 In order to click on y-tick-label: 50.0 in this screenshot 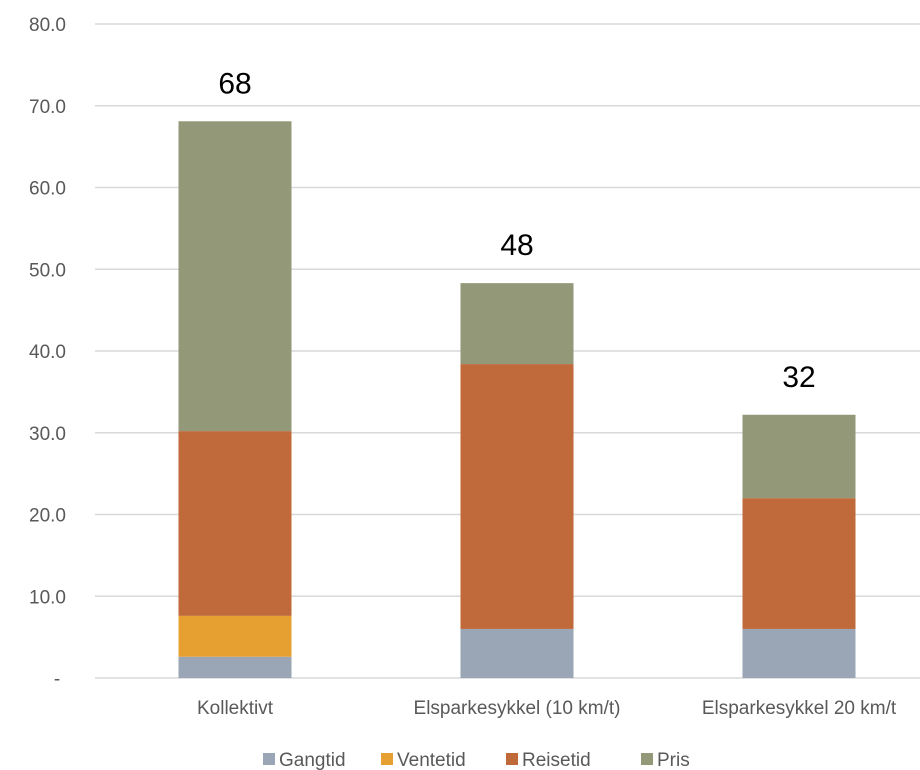, I will do `click(47, 270)`.